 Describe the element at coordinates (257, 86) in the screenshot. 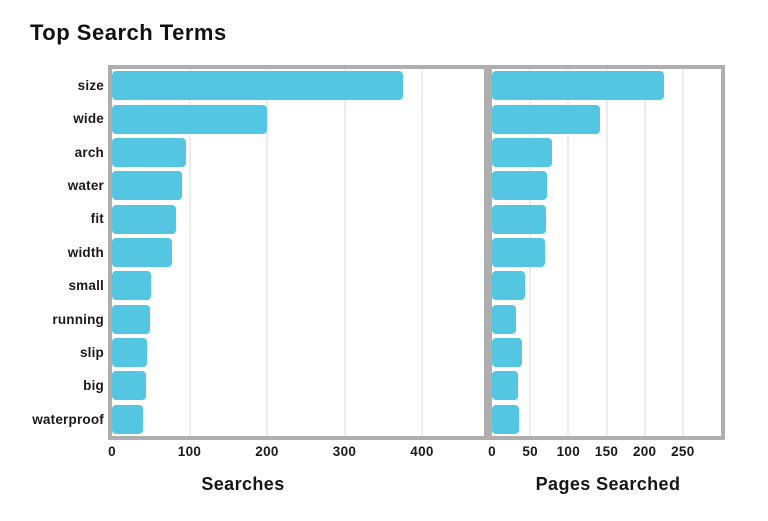

I see `bar-size-searches` at that location.